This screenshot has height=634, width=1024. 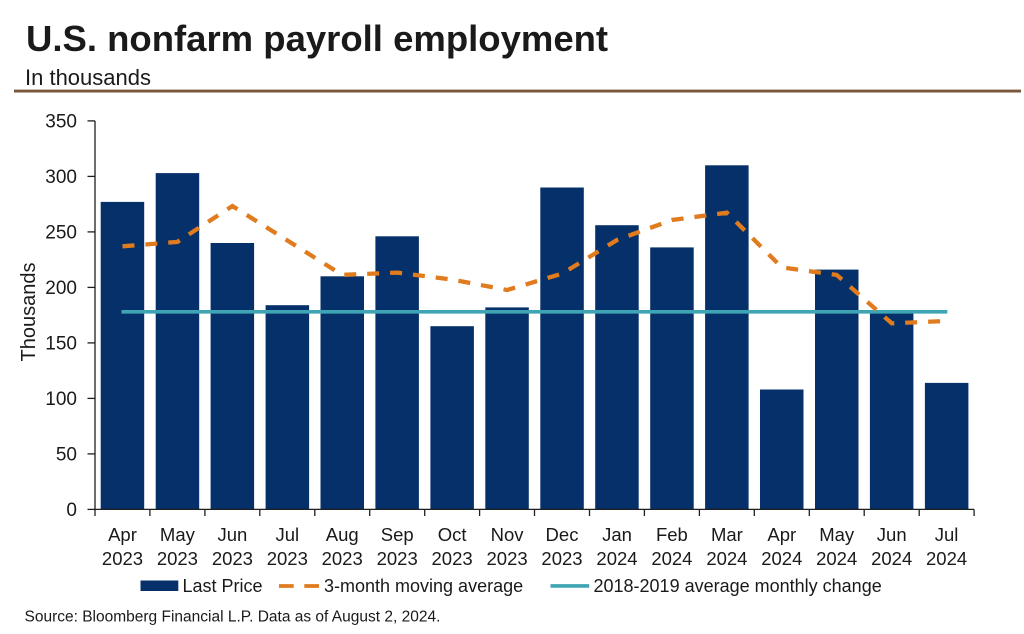 I want to click on svg-text: 50, so click(x=66, y=455).